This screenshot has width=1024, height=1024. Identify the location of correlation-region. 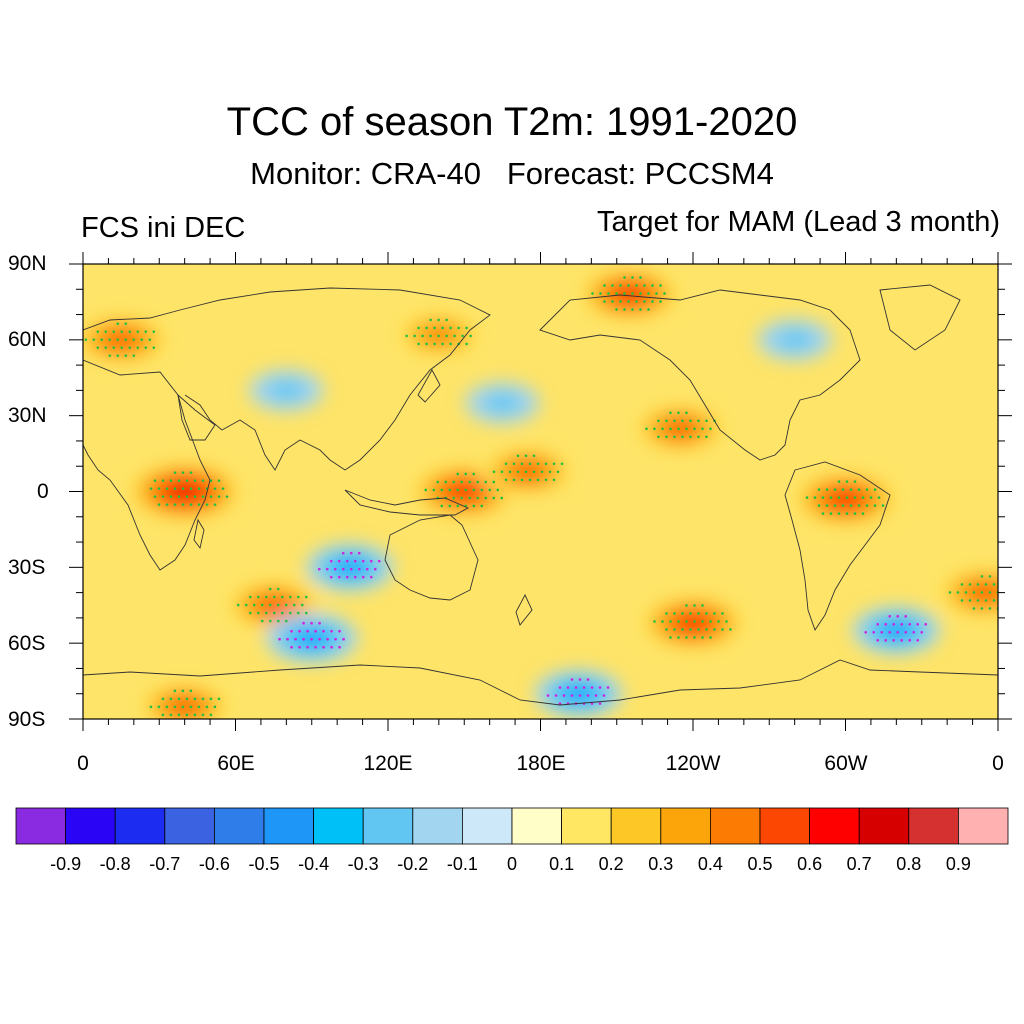
(502, 403).